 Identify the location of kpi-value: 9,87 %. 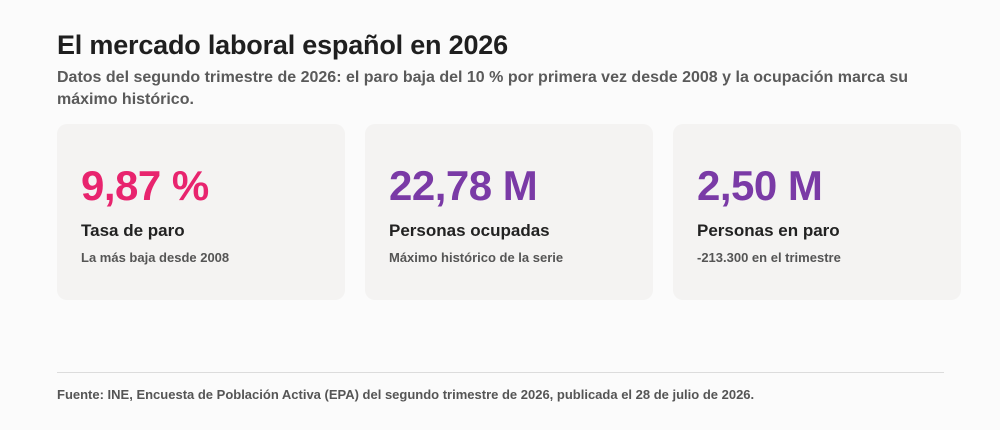
(145, 185).